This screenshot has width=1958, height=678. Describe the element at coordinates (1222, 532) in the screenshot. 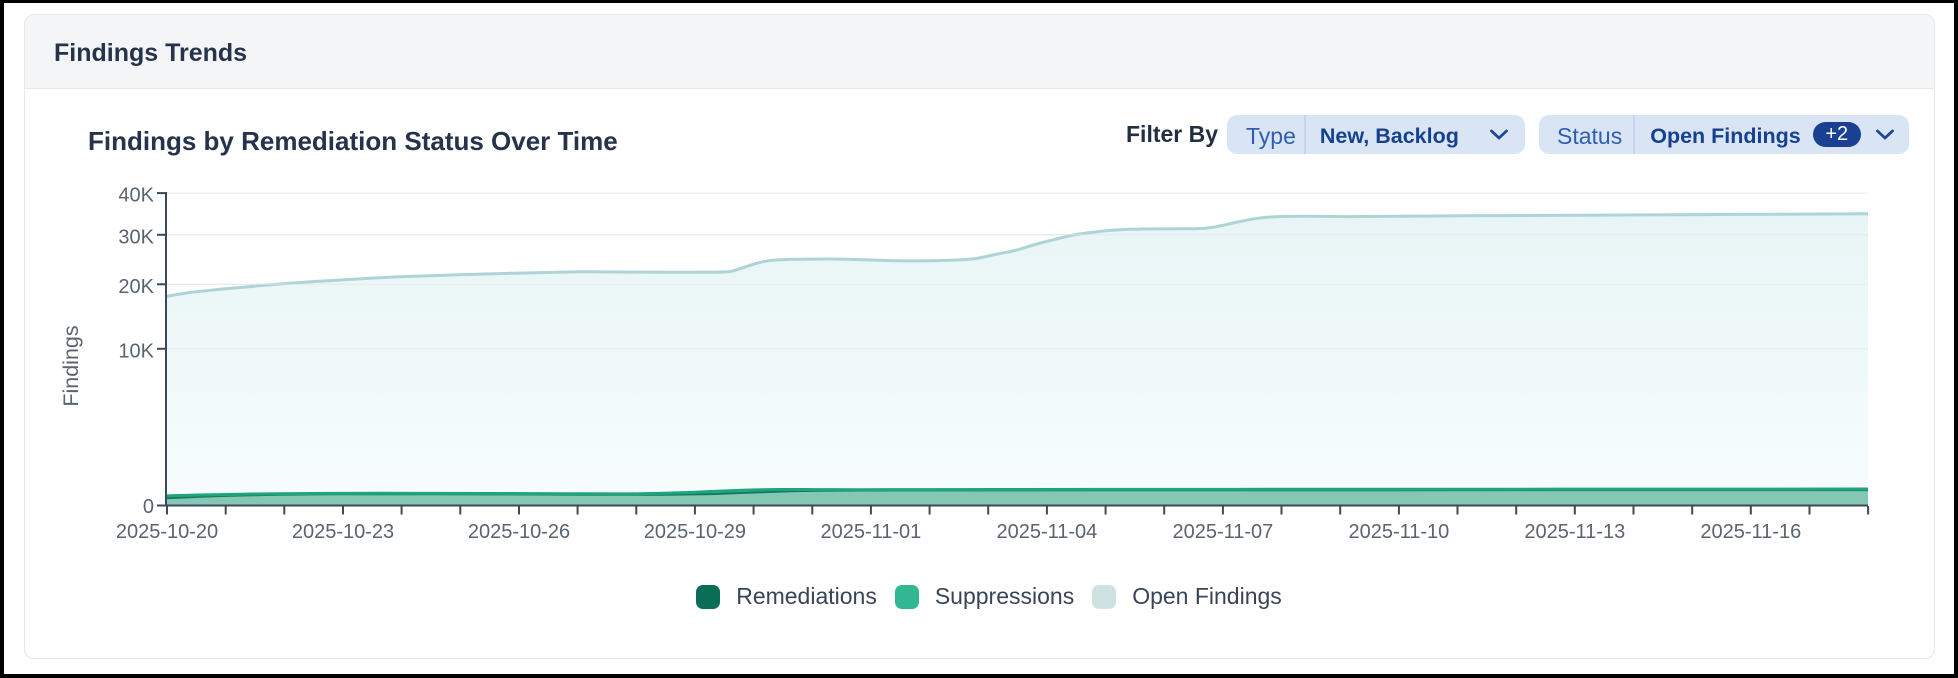

I see `svg-text: 2025-11-07` at that location.